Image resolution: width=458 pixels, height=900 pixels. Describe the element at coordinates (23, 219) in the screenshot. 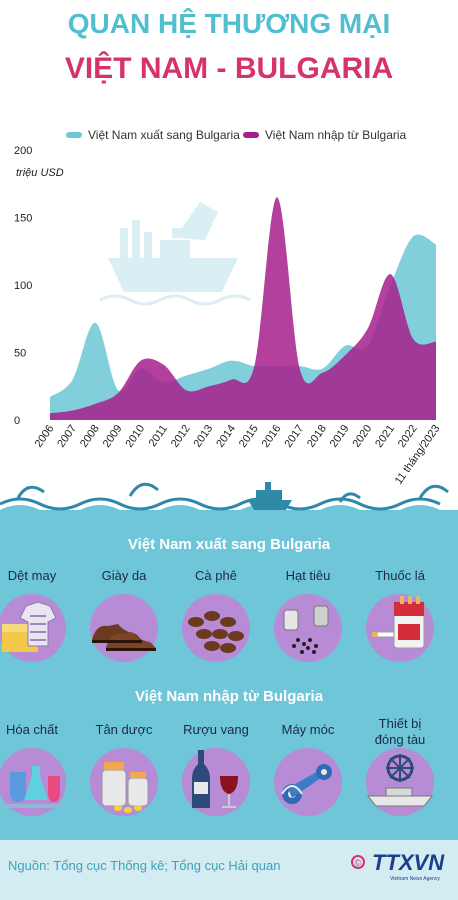

I see `y-tick-label: 150` at that location.